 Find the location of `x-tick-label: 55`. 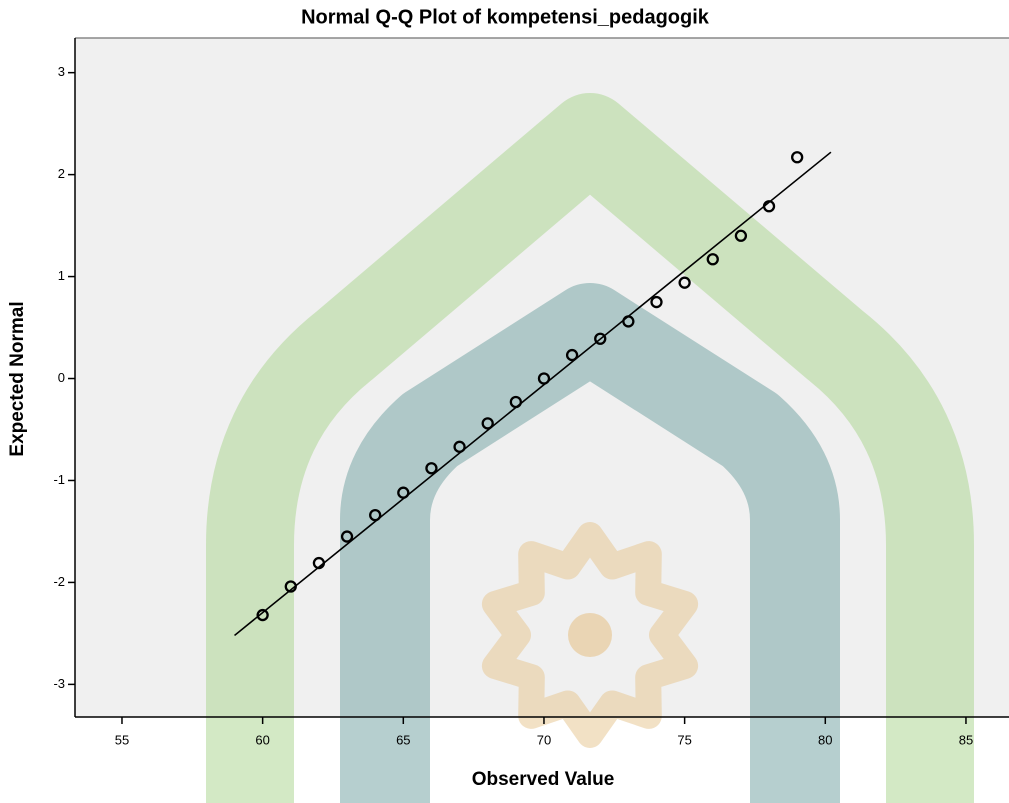

x-tick-label: 55 is located at coordinates (122, 739).